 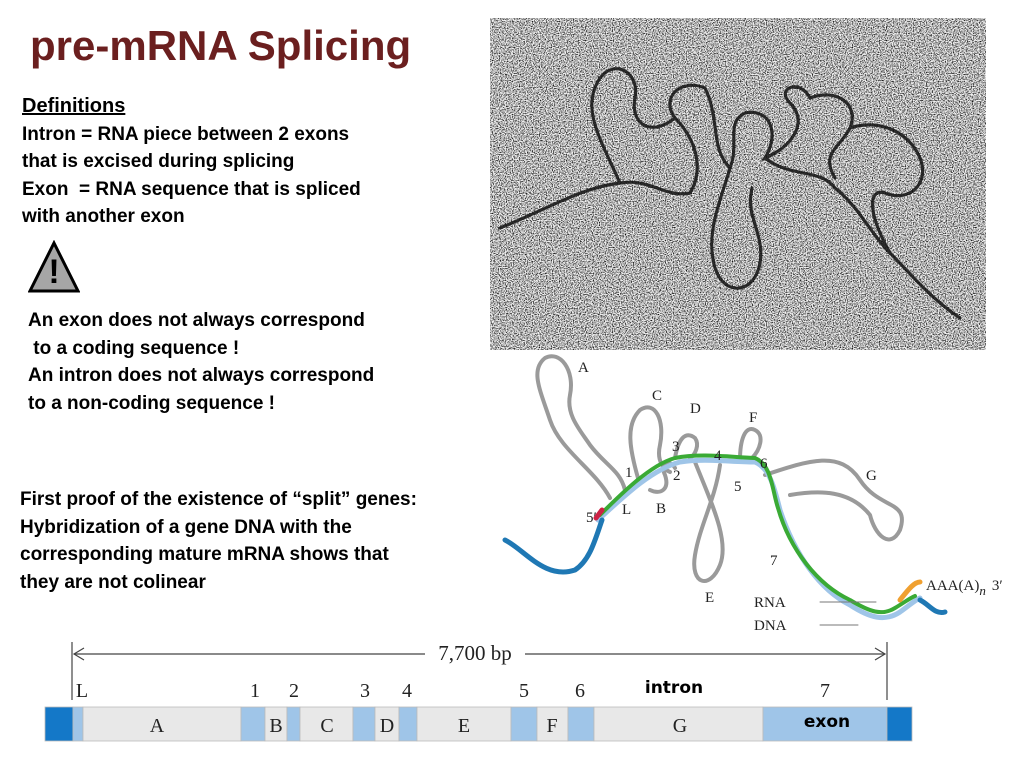 What do you see at coordinates (899, 724) in the screenshot?
I see `end-block-right` at bounding box center [899, 724].